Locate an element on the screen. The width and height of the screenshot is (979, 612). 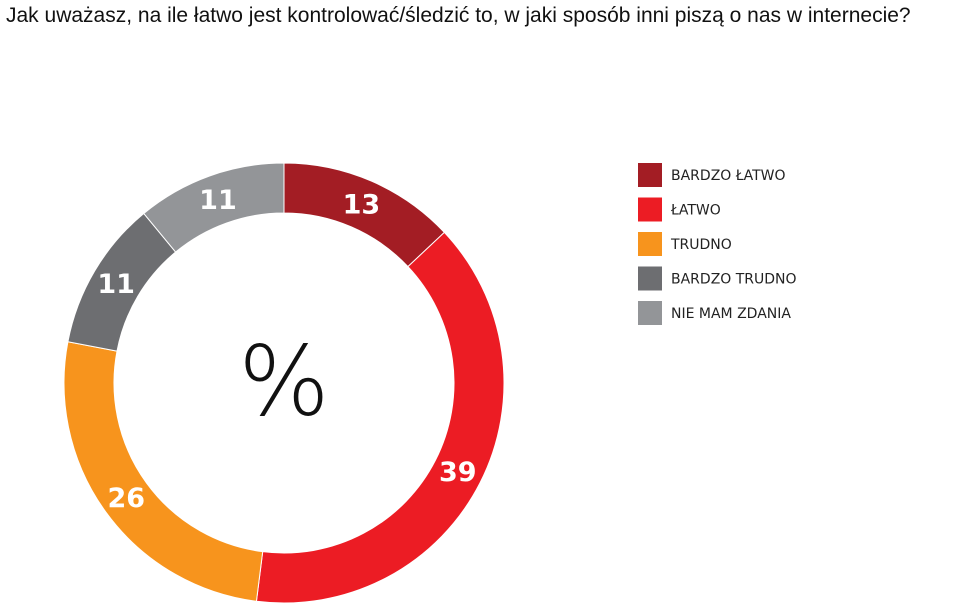
legend-label: BARDZO ŁATWO is located at coordinates (728, 176).